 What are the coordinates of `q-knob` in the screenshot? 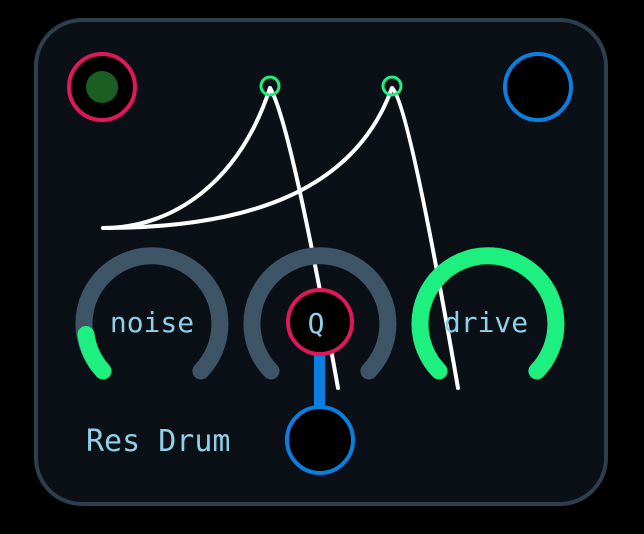 It's located at (320, 313).